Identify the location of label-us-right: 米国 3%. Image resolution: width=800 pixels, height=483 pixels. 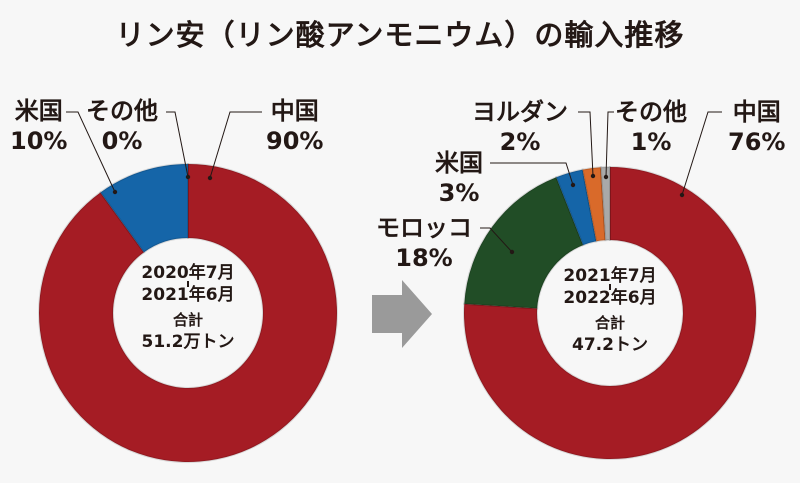
(459, 178).